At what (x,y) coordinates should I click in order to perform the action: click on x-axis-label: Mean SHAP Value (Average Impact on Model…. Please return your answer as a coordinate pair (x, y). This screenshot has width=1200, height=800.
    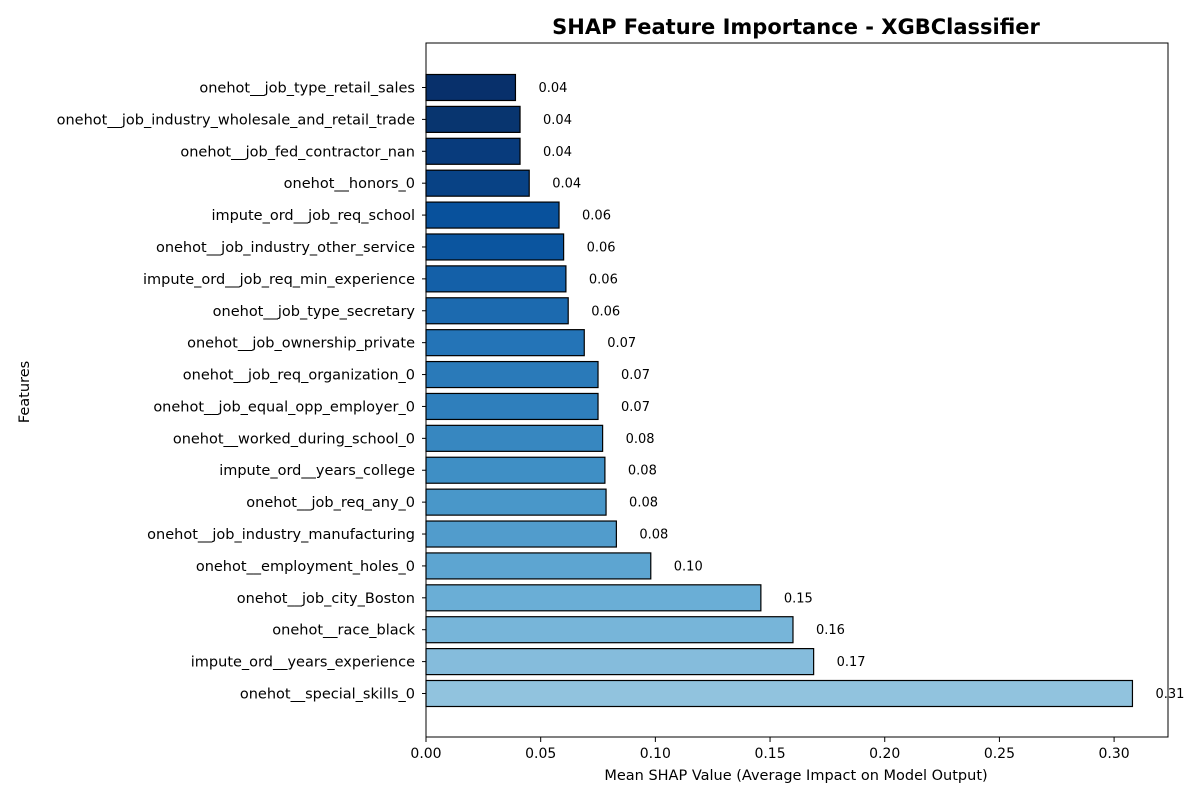
    Looking at the image, I should click on (795, 776).